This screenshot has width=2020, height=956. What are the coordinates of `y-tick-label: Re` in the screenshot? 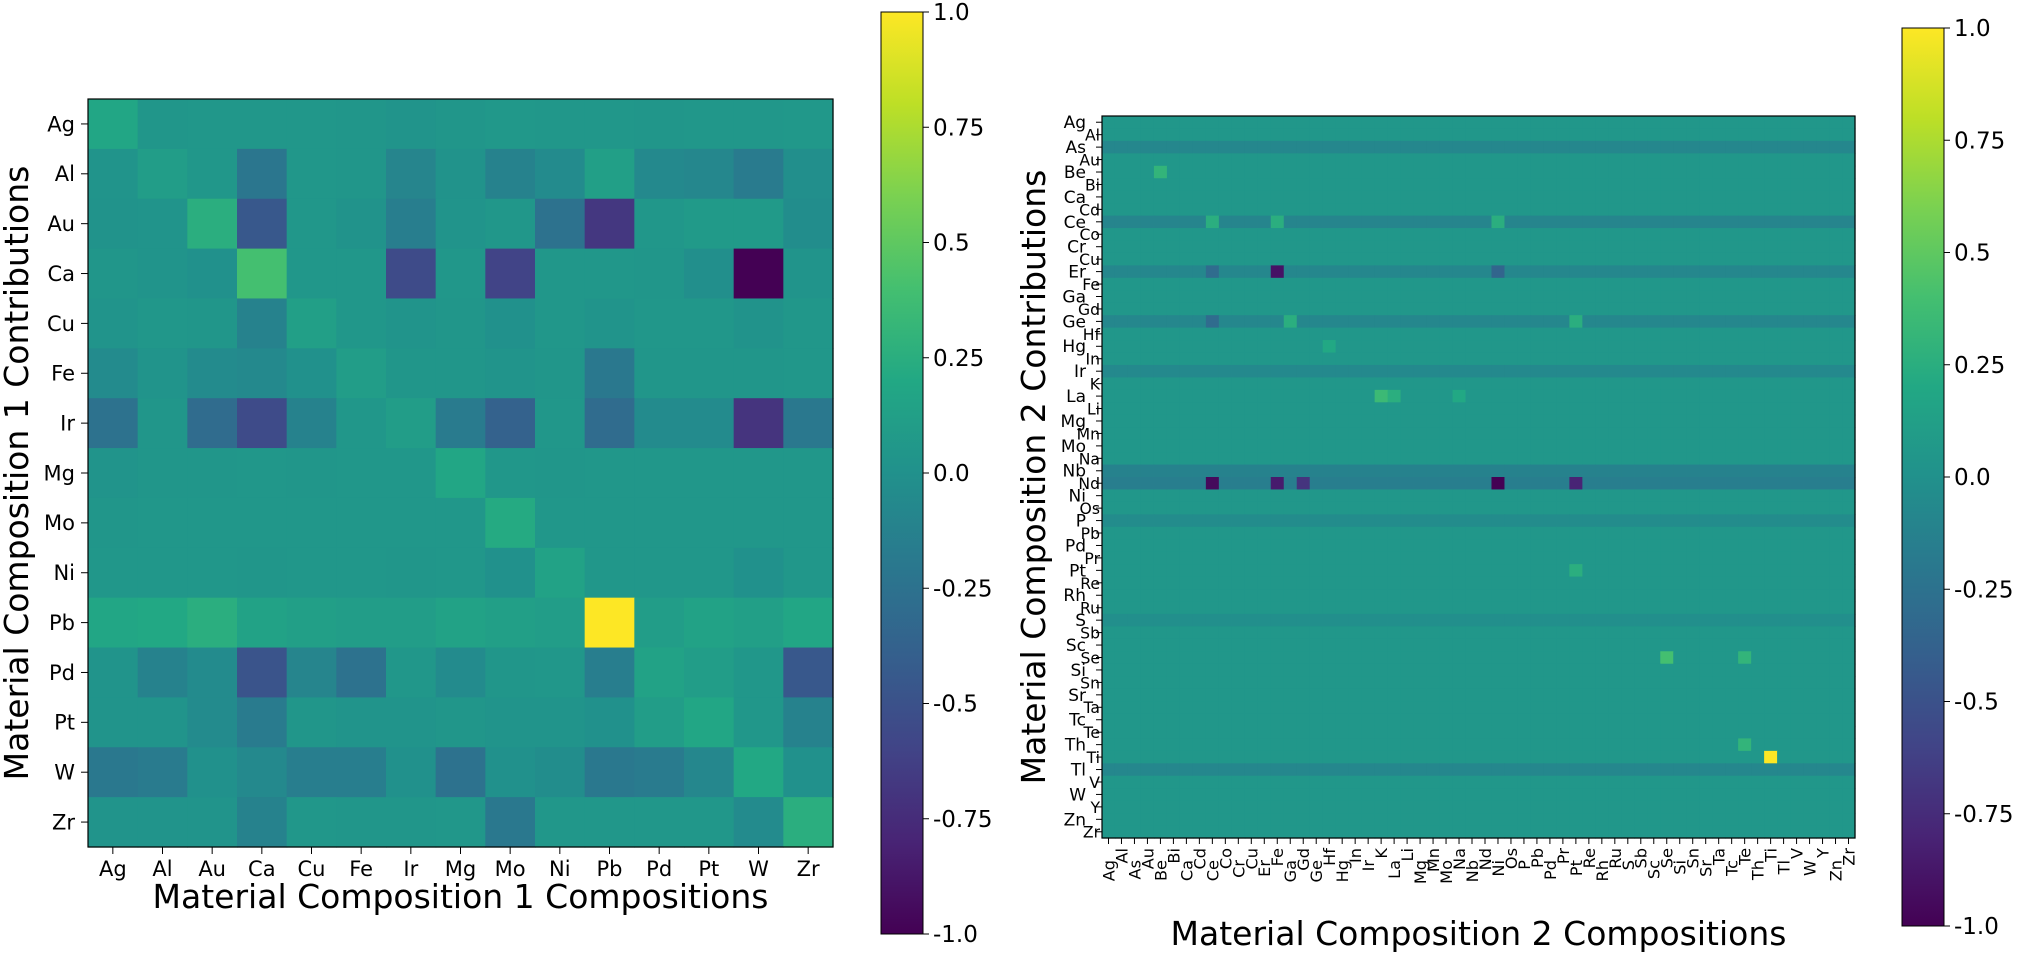 It's located at (1090, 583).